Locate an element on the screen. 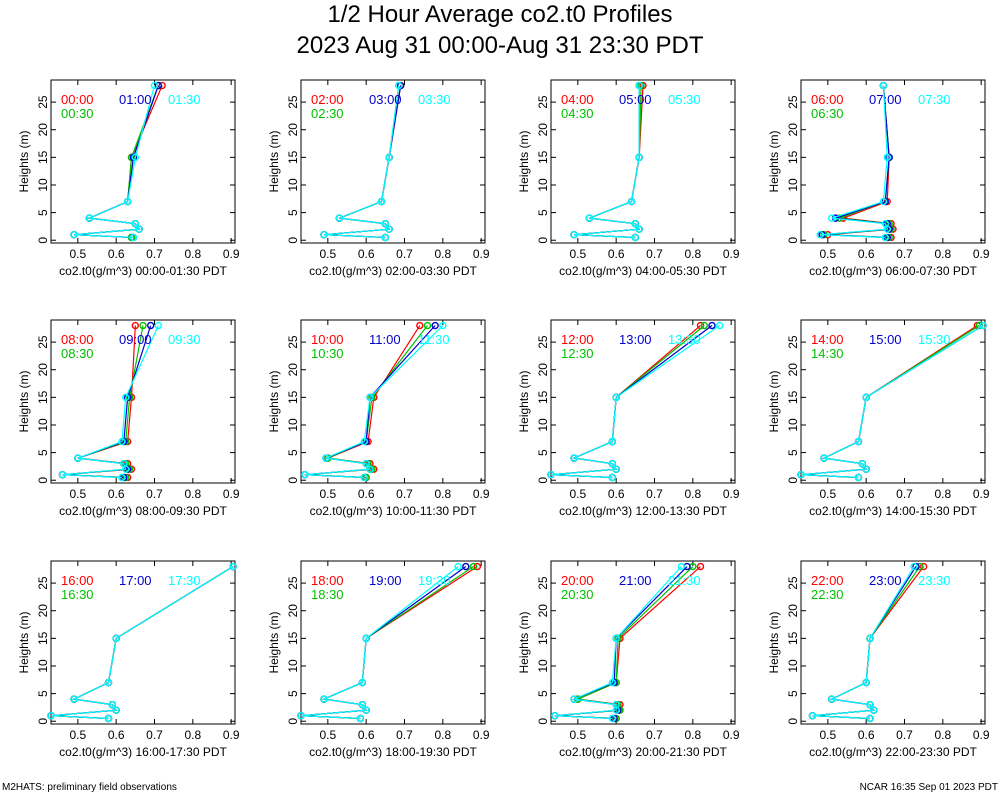 The width and height of the screenshot is (1000, 800). x-axis-label: co2.t0(g/m^3) 08:00-09:30 PDT is located at coordinates (143, 511).